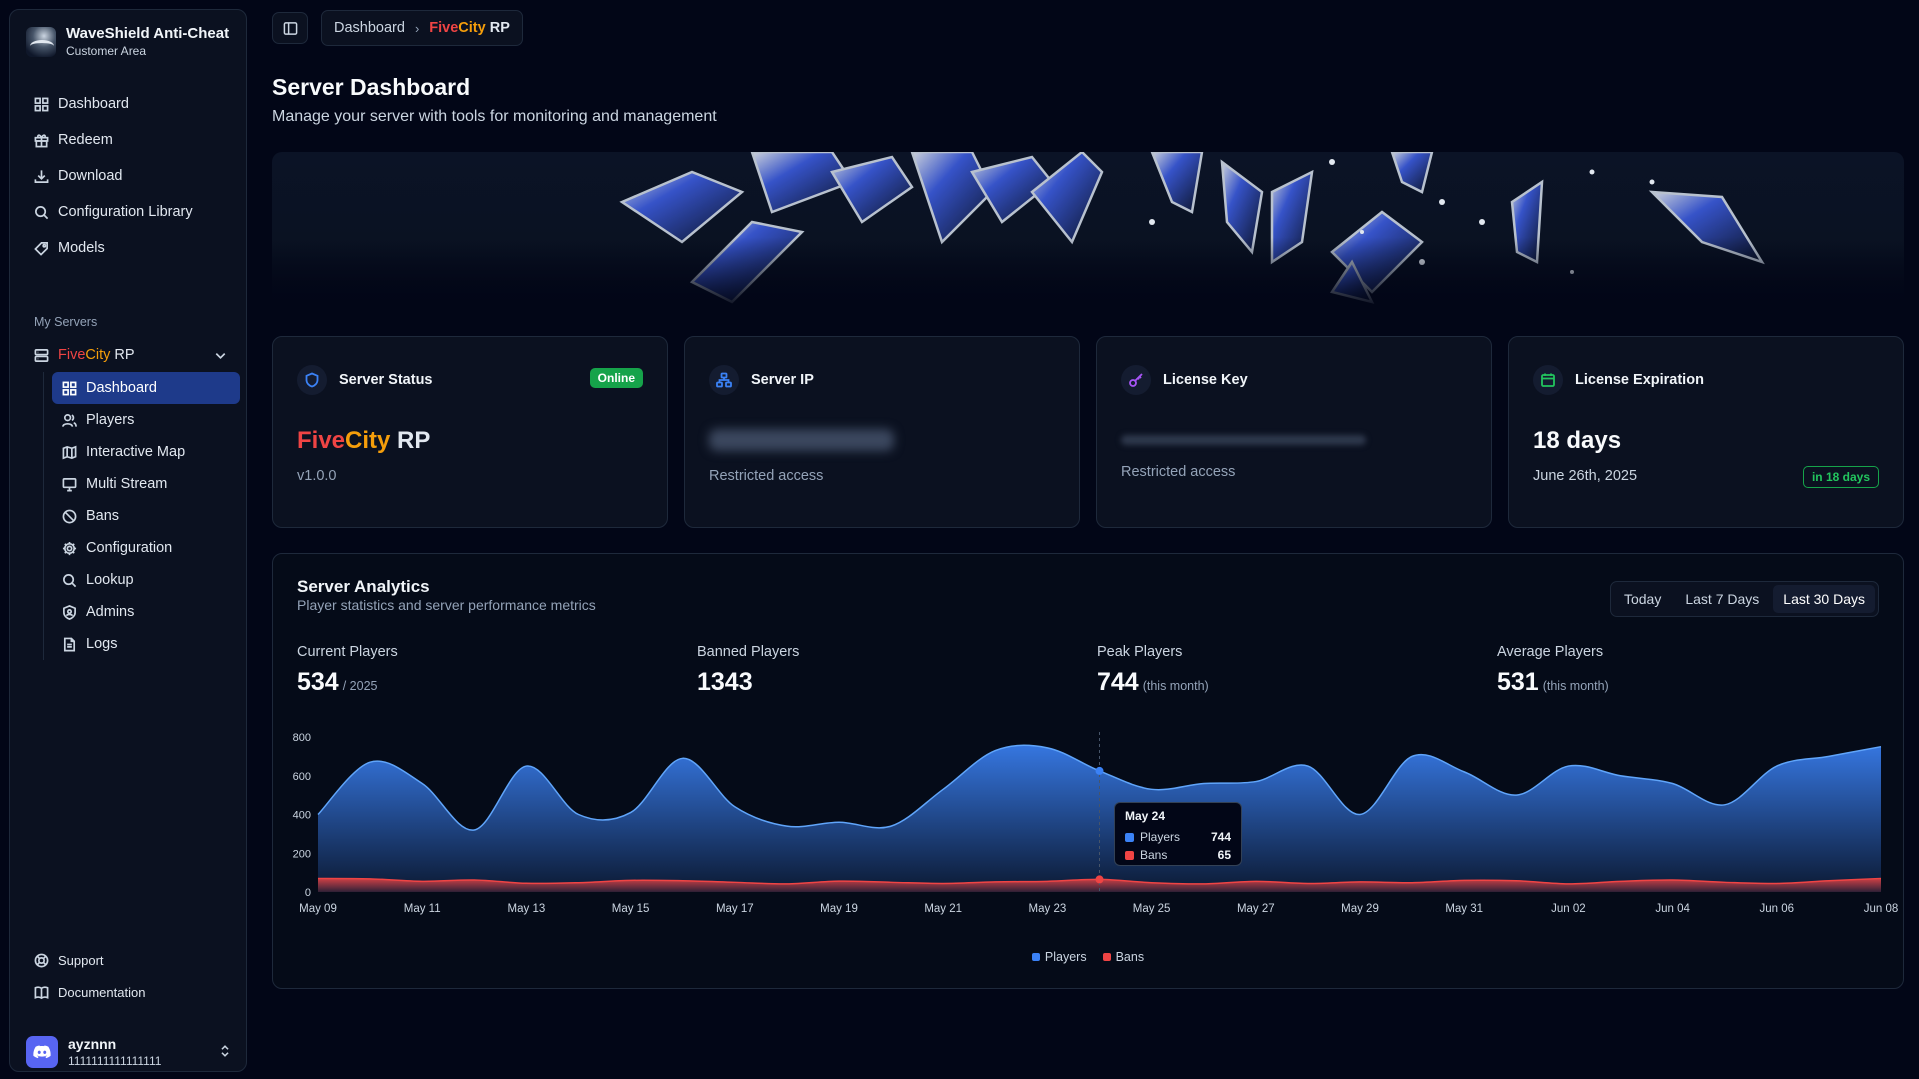 The width and height of the screenshot is (1919, 1079). I want to click on lifebuoy-icon, so click(41, 960).